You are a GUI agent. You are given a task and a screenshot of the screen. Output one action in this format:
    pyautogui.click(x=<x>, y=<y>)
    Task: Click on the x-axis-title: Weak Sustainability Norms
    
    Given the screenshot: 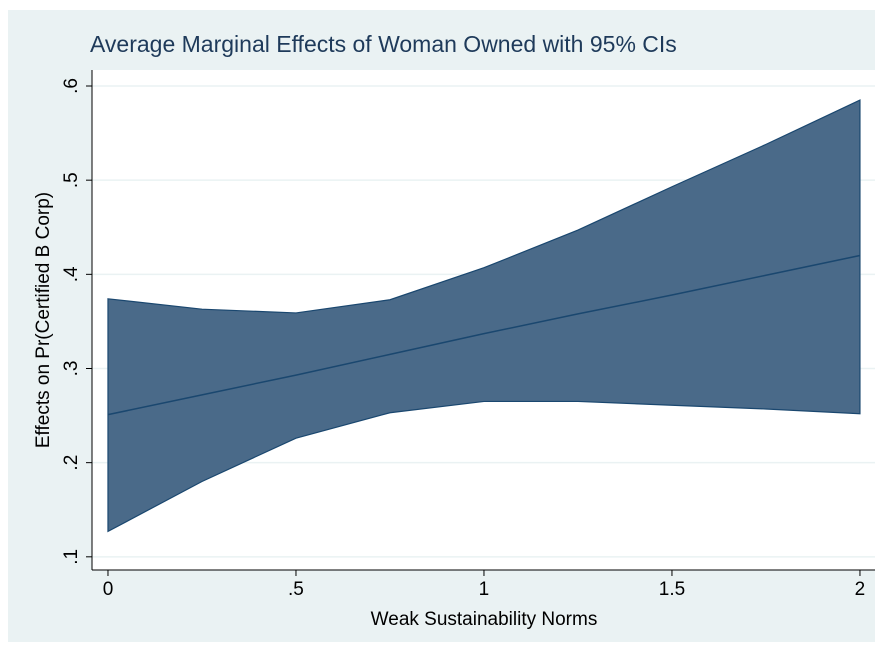 What is the action you would take?
    pyautogui.click(x=484, y=619)
    